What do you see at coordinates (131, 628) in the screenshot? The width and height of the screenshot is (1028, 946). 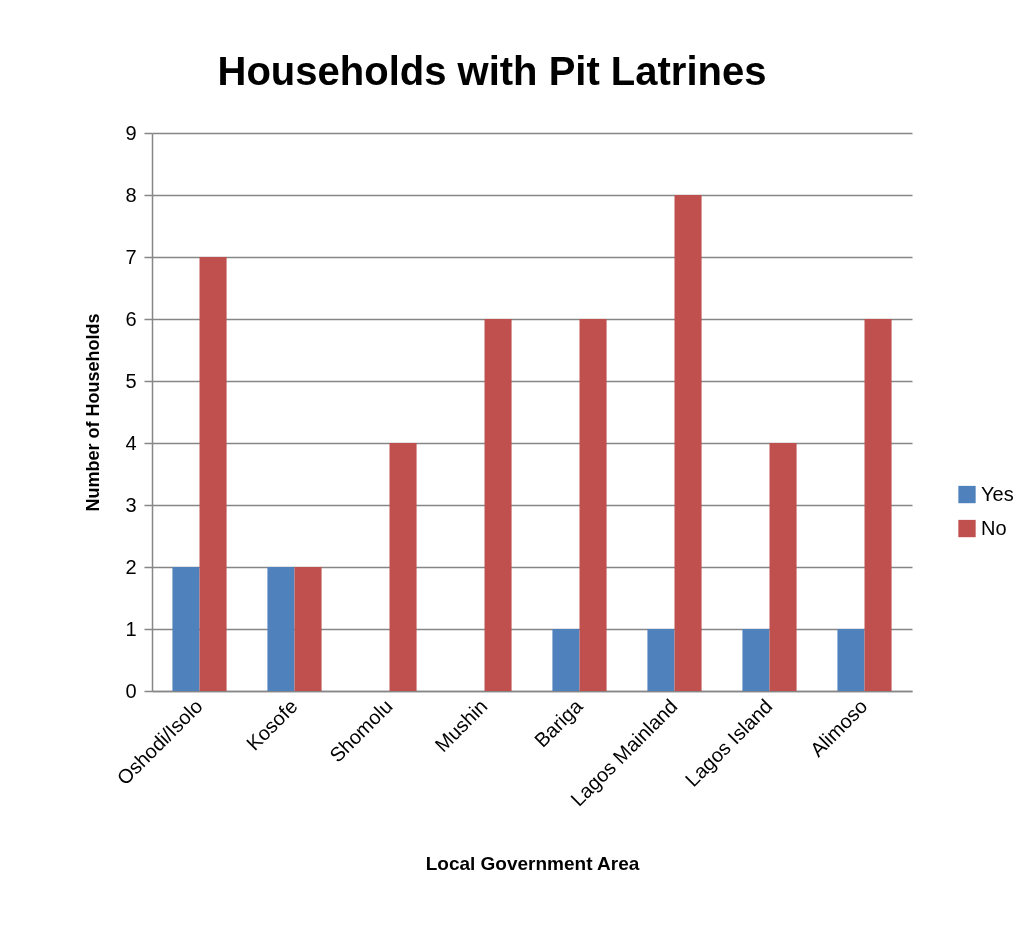 I see `y-tick-label: 1` at bounding box center [131, 628].